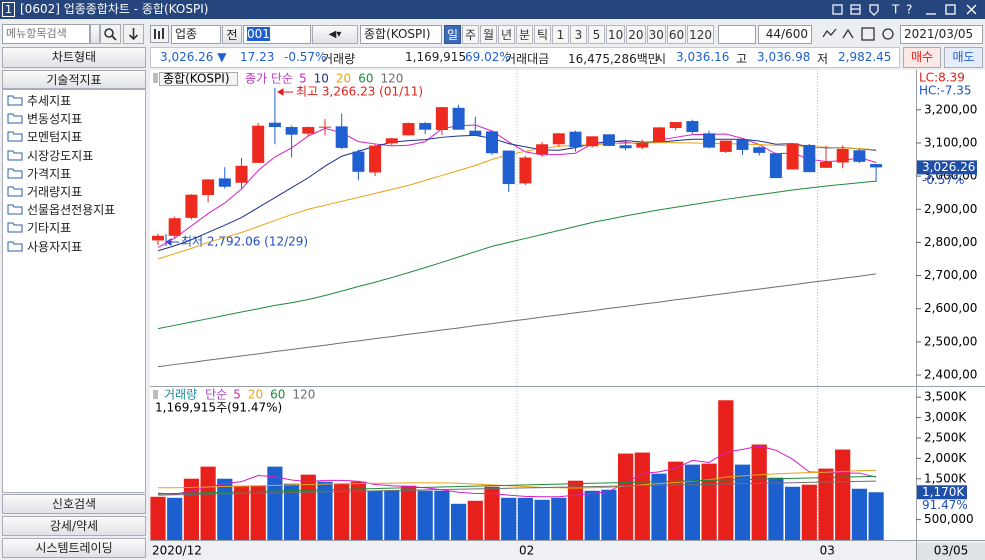 The image size is (985, 560). I want to click on period-button: 년, so click(506, 34).